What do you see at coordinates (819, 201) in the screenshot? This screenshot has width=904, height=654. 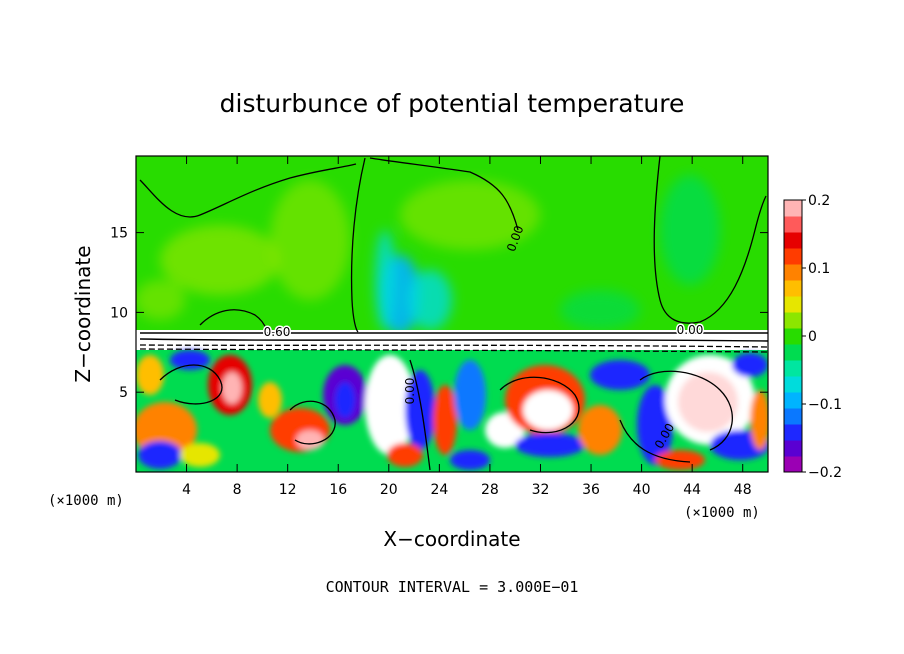 I see `colorbar-tick-label: 0.2` at bounding box center [819, 201].